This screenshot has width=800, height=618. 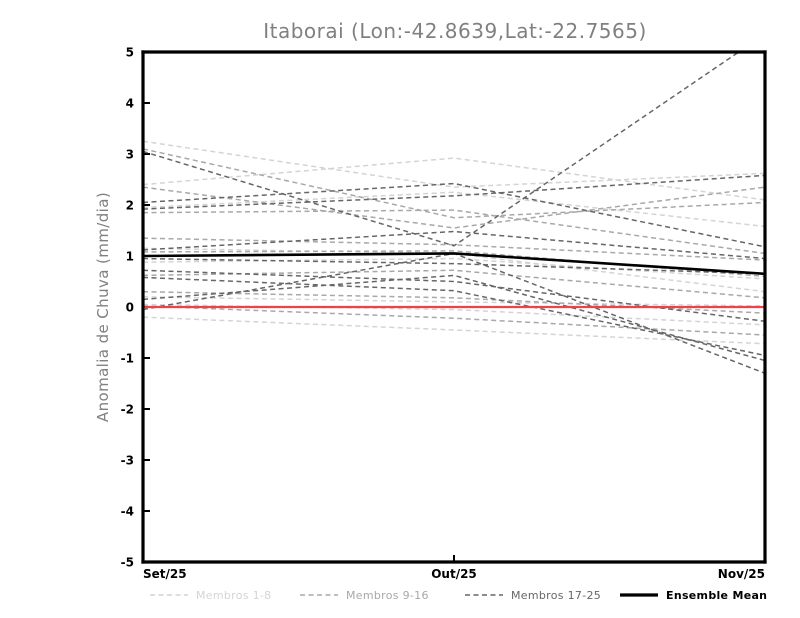 I want to click on y-tick-label: -1, so click(x=127, y=359).